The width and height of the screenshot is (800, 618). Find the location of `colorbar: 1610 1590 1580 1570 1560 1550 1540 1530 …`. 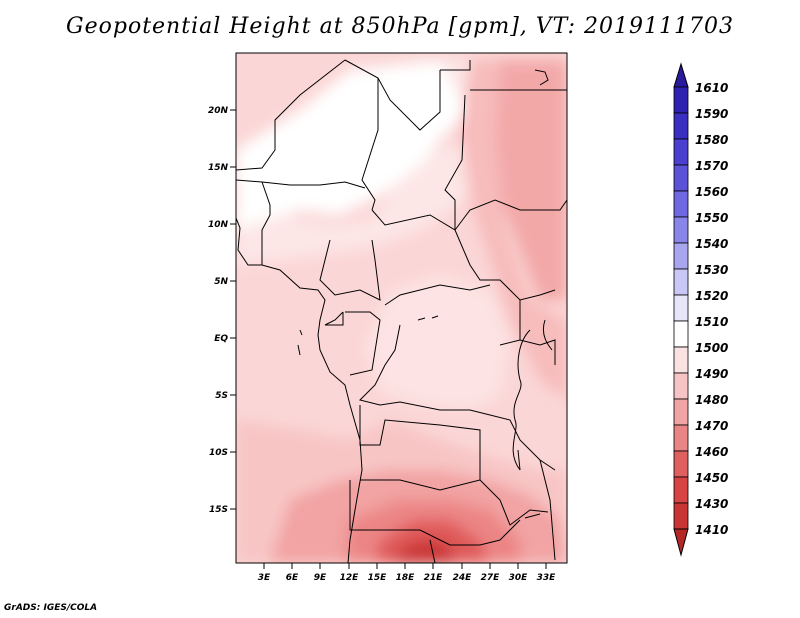

colorbar: 1610 1590 1580 1570 1560 1550 1540 1530 … is located at coordinates (700, 309).